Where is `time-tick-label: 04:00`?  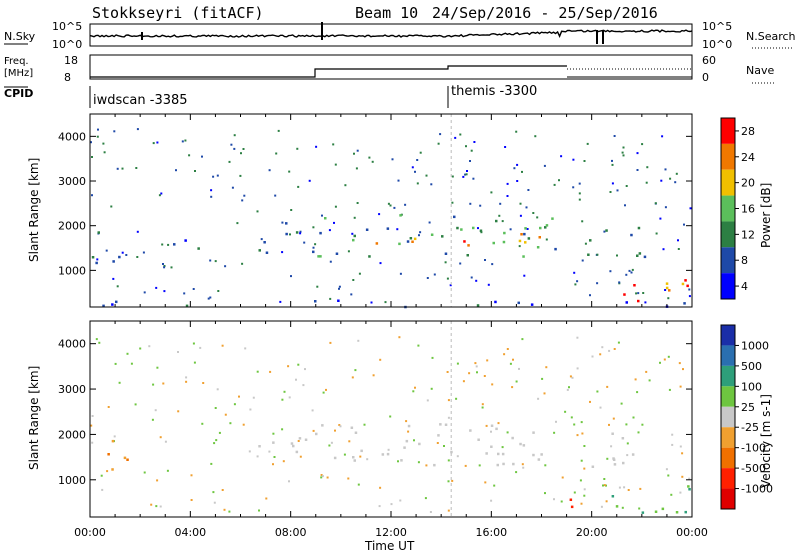 time-tick-label: 04:00 is located at coordinates (190, 532).